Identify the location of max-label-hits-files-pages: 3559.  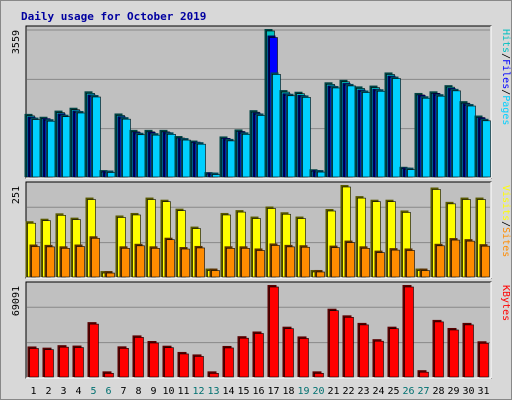
(16, 42).